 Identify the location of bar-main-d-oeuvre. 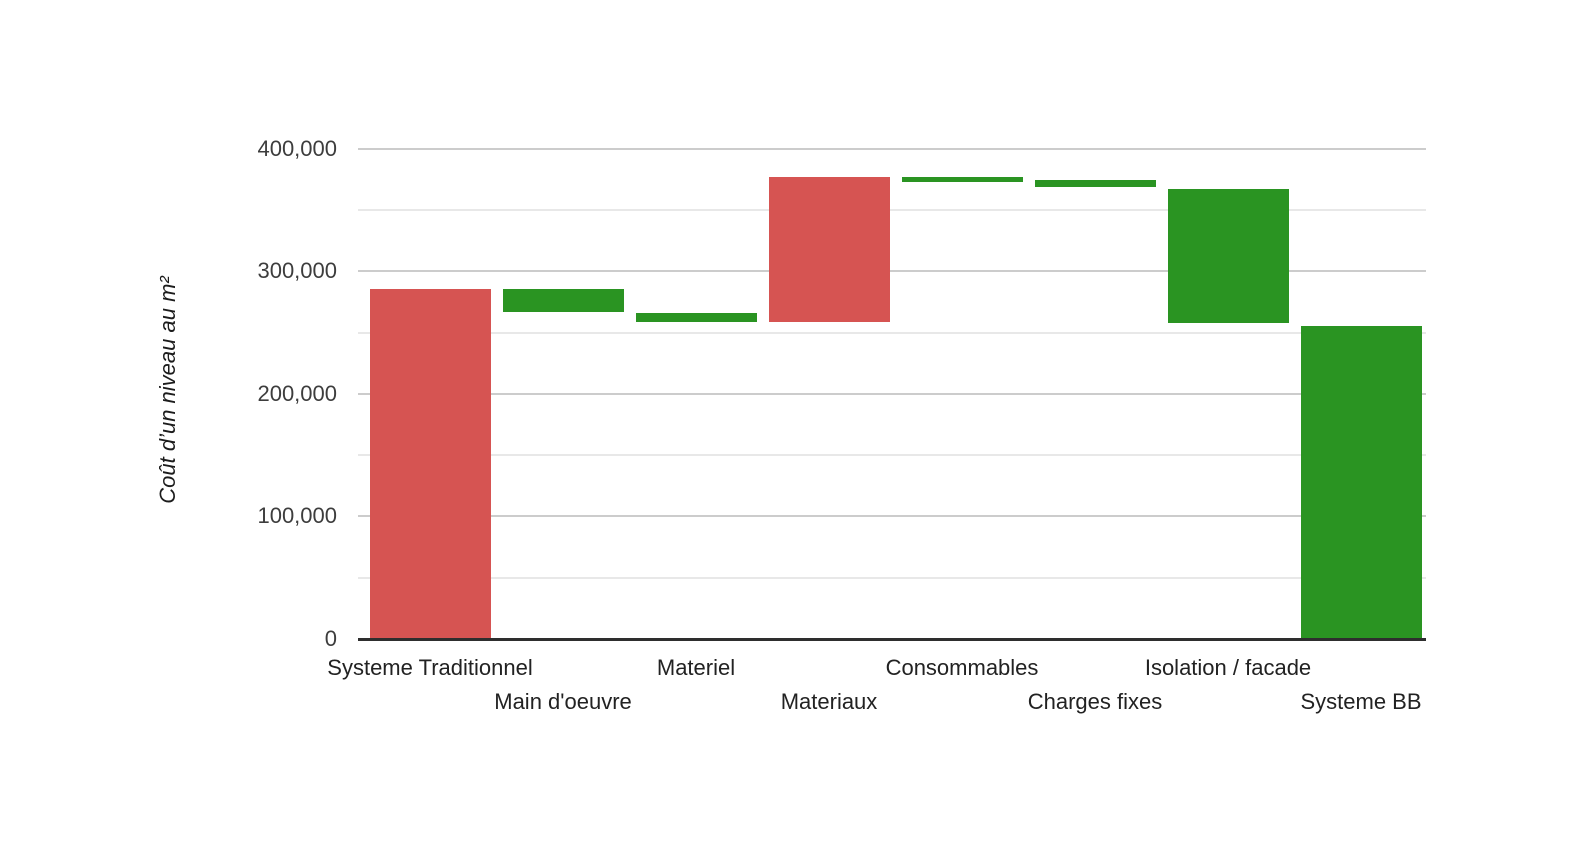
(563, 300).